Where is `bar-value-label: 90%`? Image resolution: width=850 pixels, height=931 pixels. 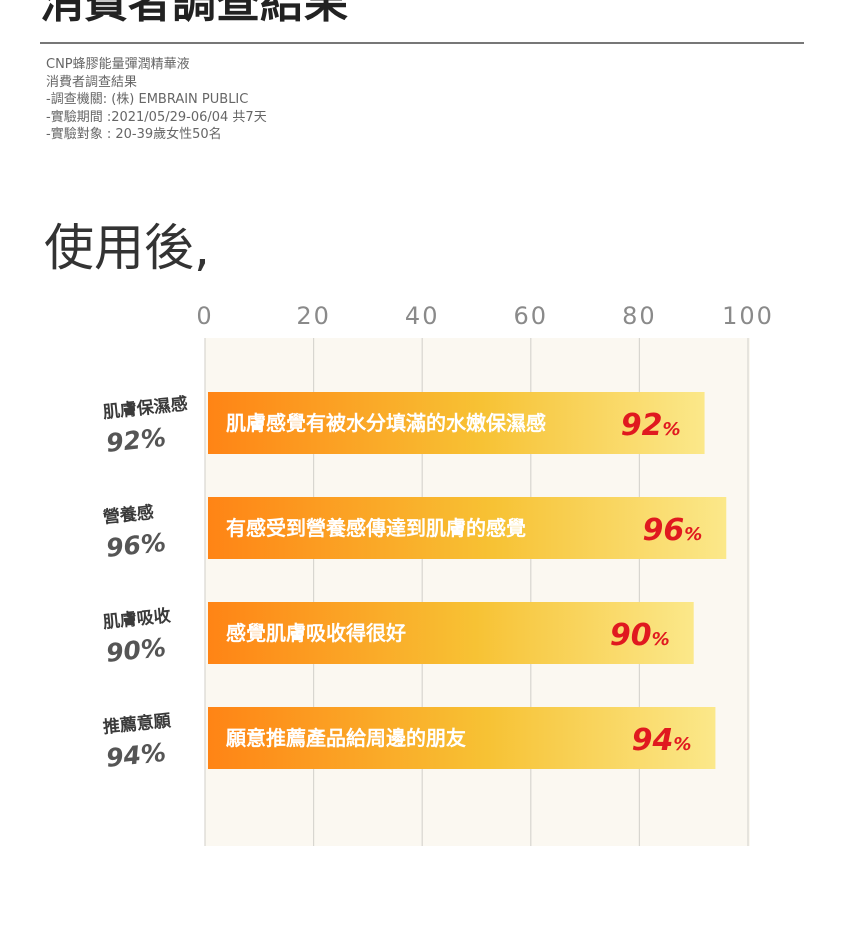 bar-value-label: 90% is located at coordinates (640, 635).